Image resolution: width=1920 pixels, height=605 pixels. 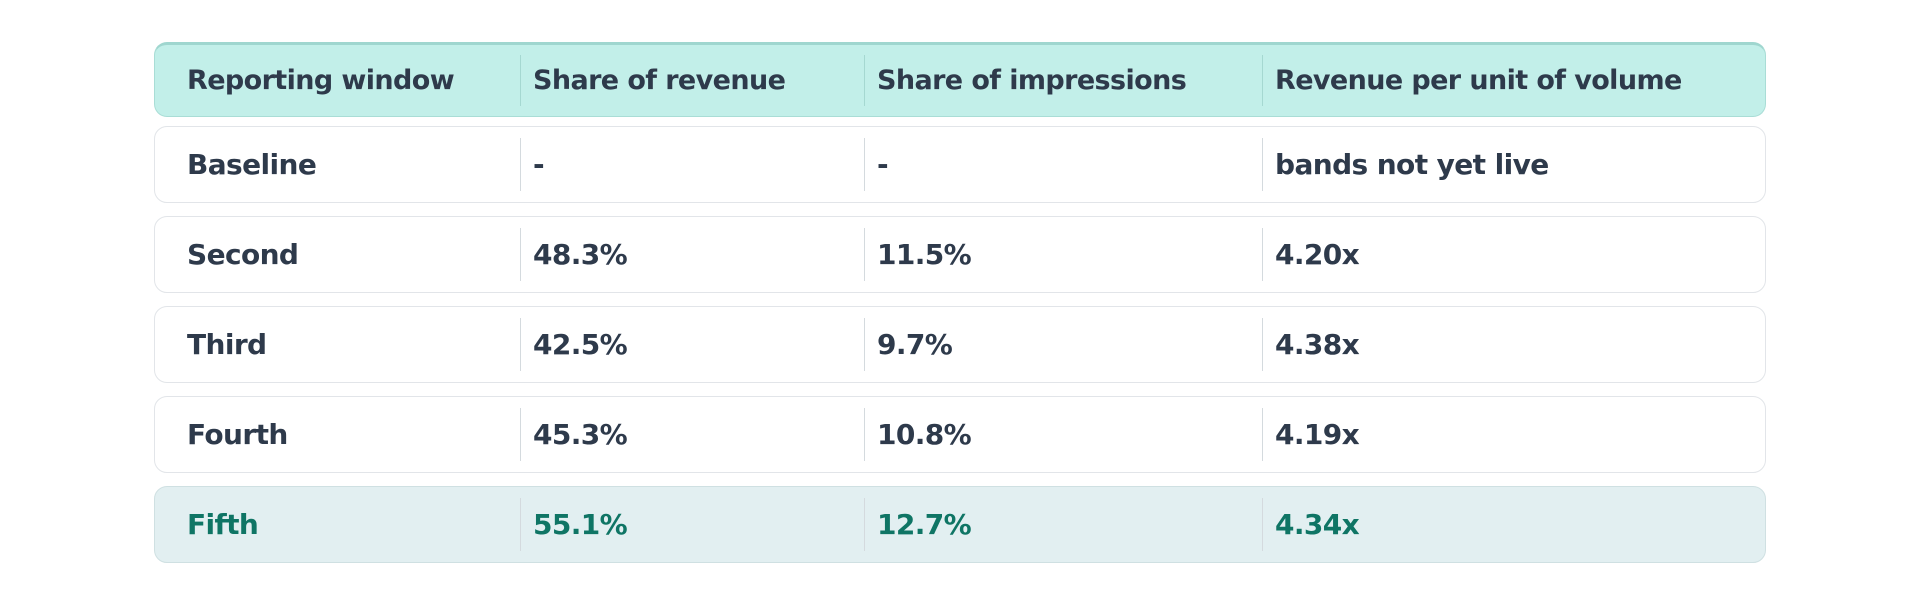 What do you see at coordinates (692, 80) in the screenshot?
I see `header-row-cell: Share of revenue` at bounding box center [692, 80].